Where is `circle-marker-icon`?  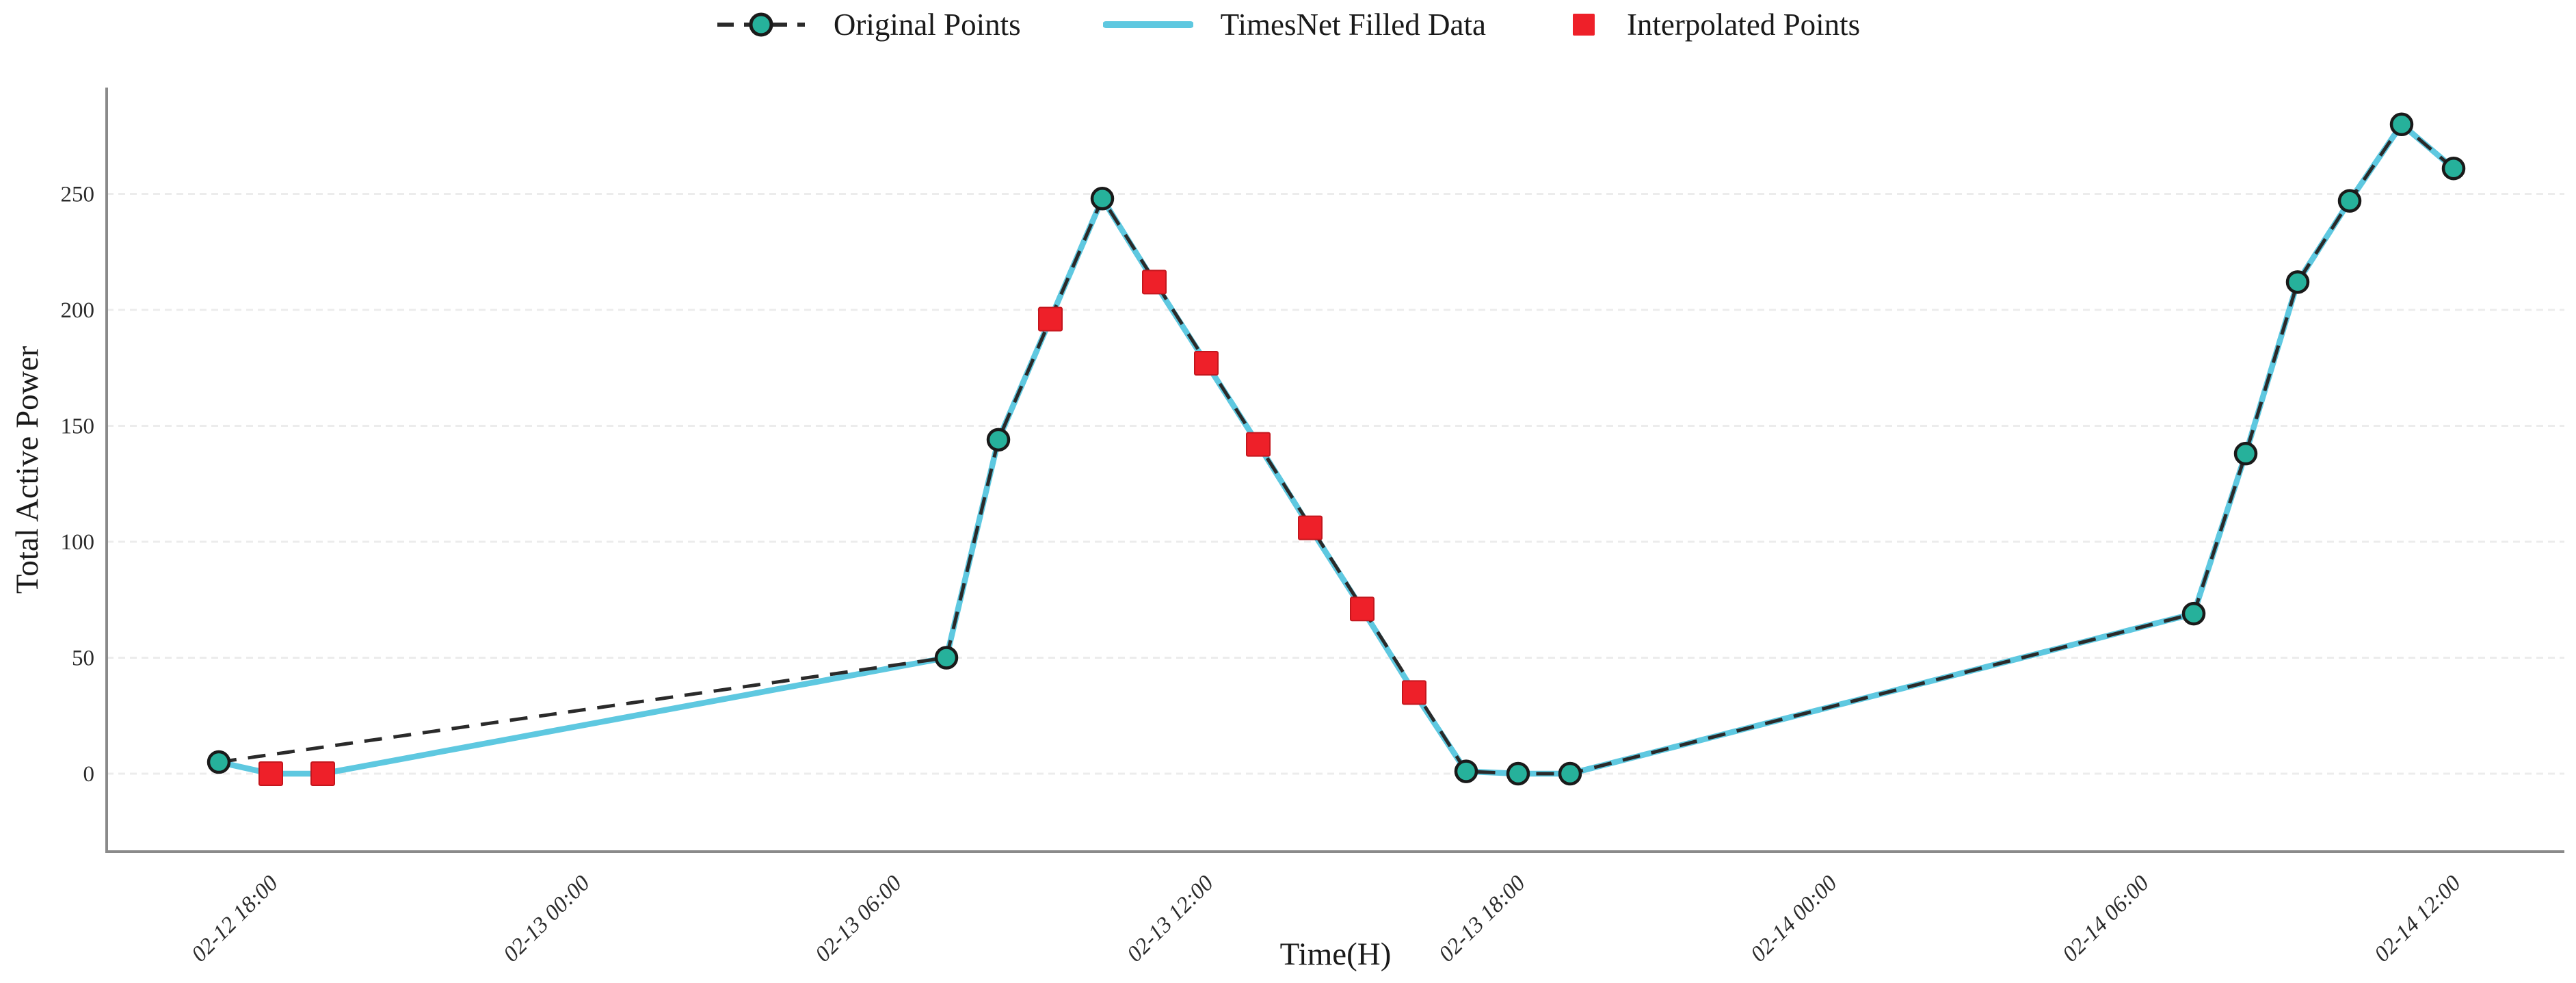
circle-marker-icon is located at coordinates (761, 24).